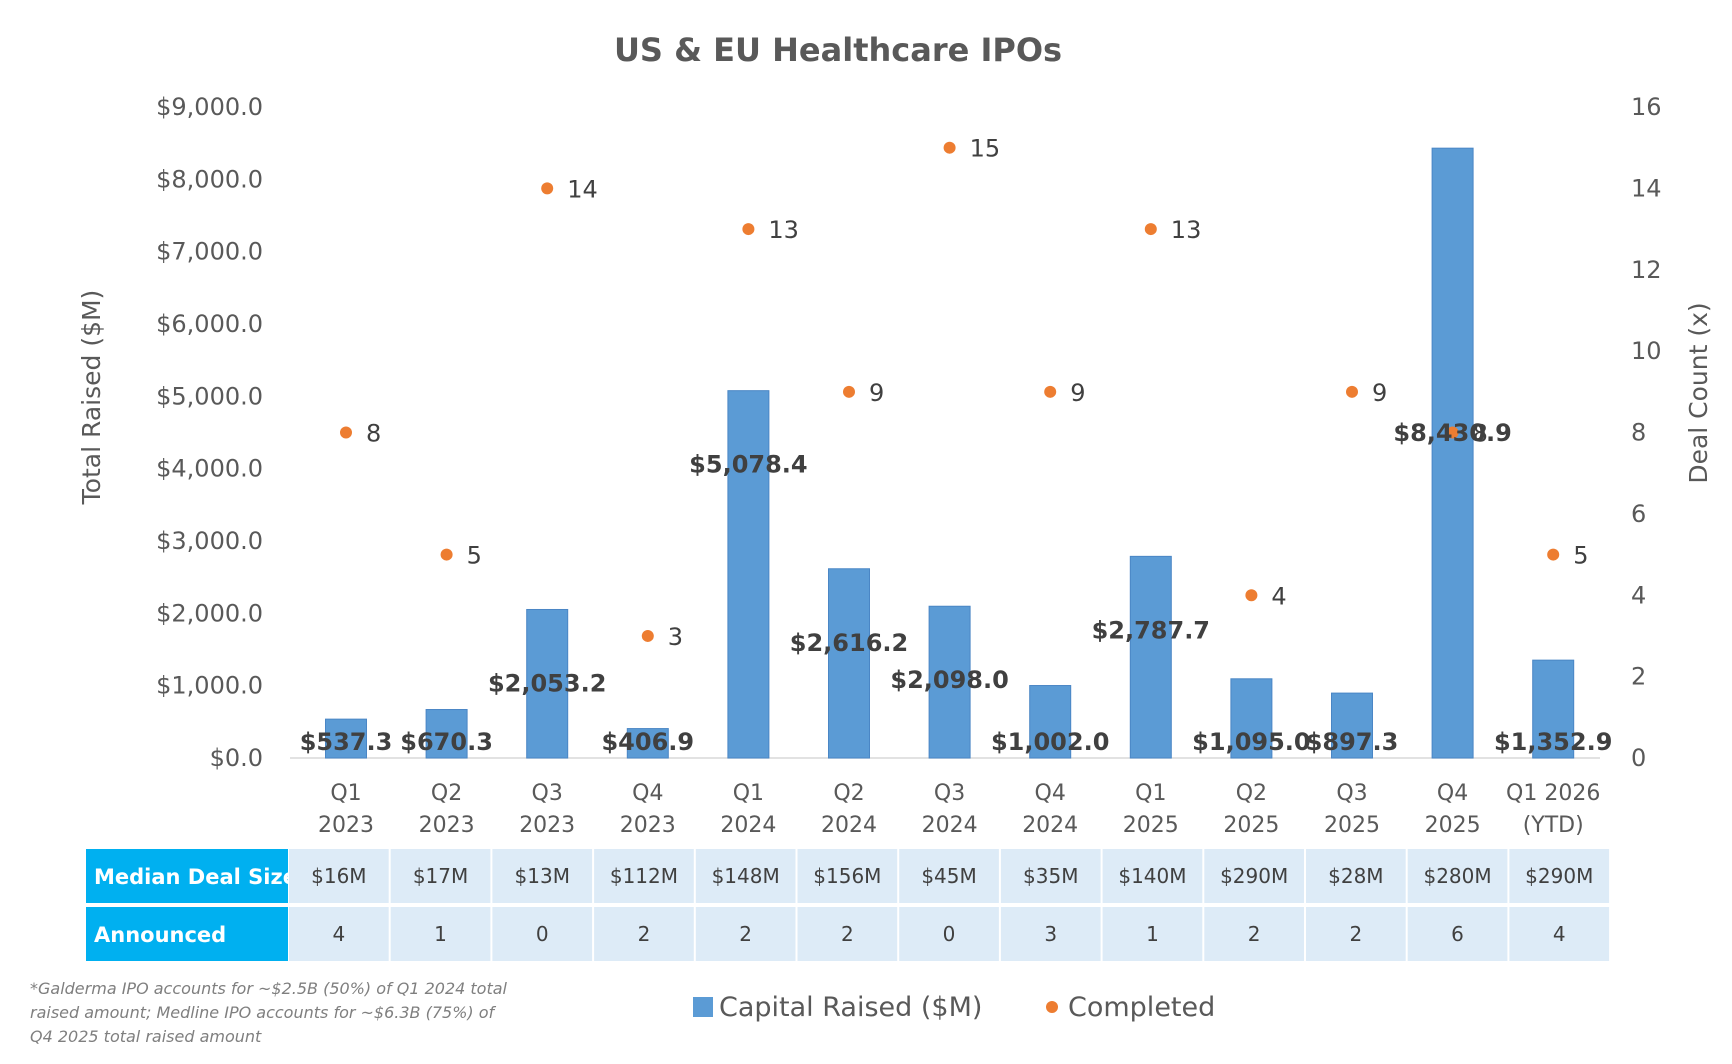  I want to click on table-row-label: Median Deal Size, so click(195, 877).